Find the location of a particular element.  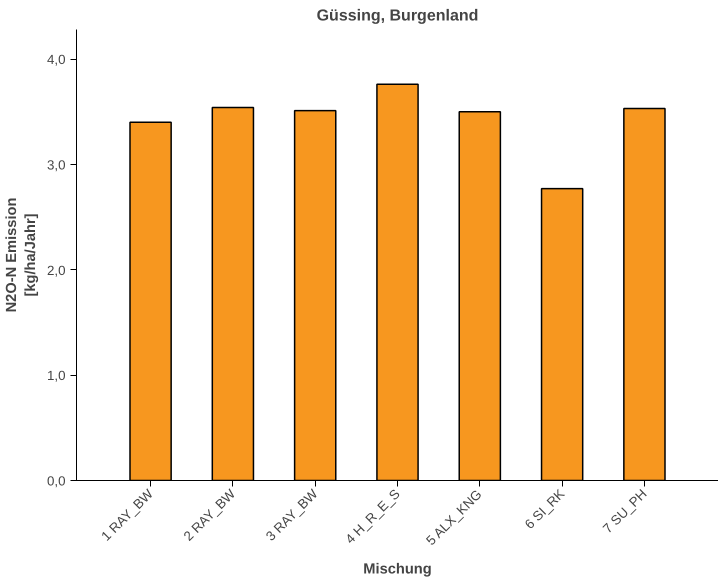

y-tick-label: 2,0 is located at coordinates (56, 270).